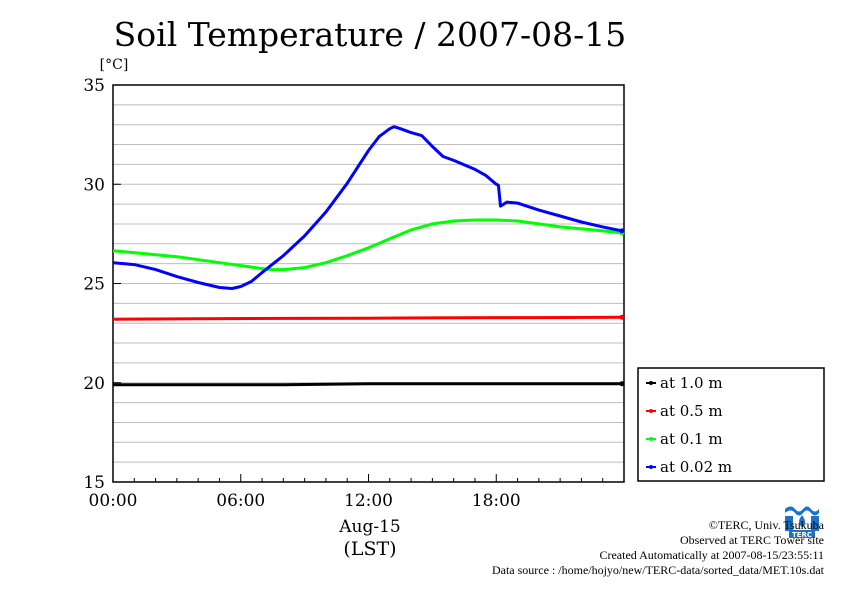 The image size is (842, 595). I want to click on legend-label: at 1.0 m, so click(691, 383).